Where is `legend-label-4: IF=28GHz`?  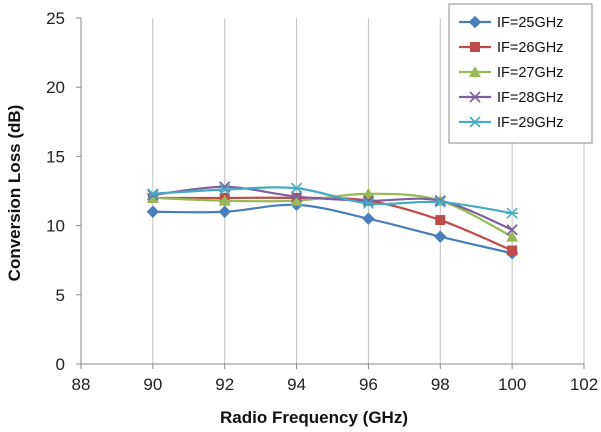 legend-label-4: IF=28GHz is located at coordinates (530, 98).